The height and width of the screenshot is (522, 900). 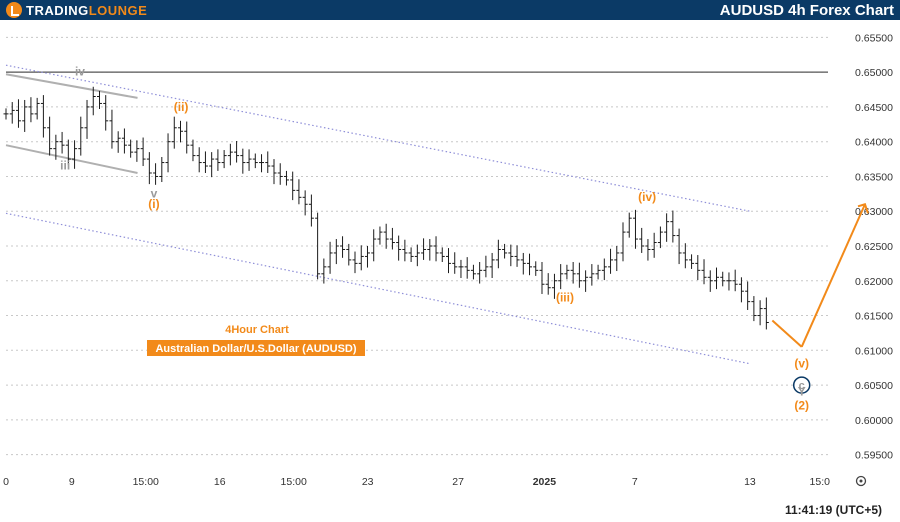 I want to click on wave-label: (v), so click(x=801, y=364).